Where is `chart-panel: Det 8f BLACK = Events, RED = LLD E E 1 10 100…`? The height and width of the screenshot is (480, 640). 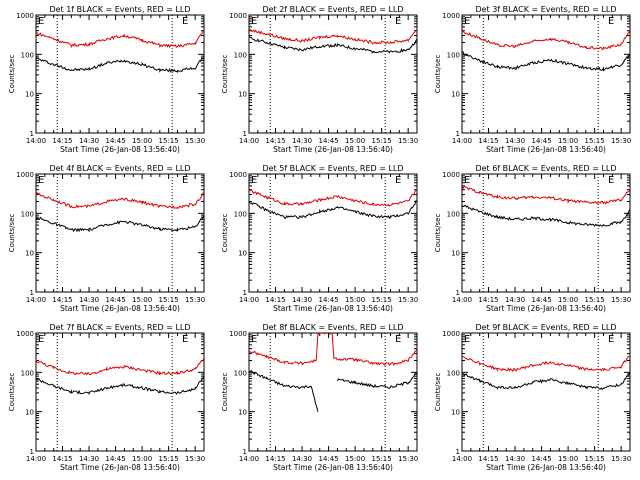
chart-panel: Det 8f BLACK = Events, RED = LLD E E 1 10 100… is located at coordinates (319, 397).